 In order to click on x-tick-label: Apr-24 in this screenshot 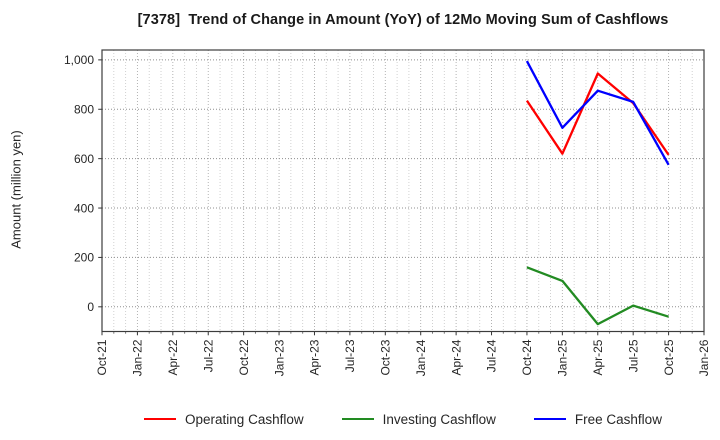, I will do `click(456, 357)`.